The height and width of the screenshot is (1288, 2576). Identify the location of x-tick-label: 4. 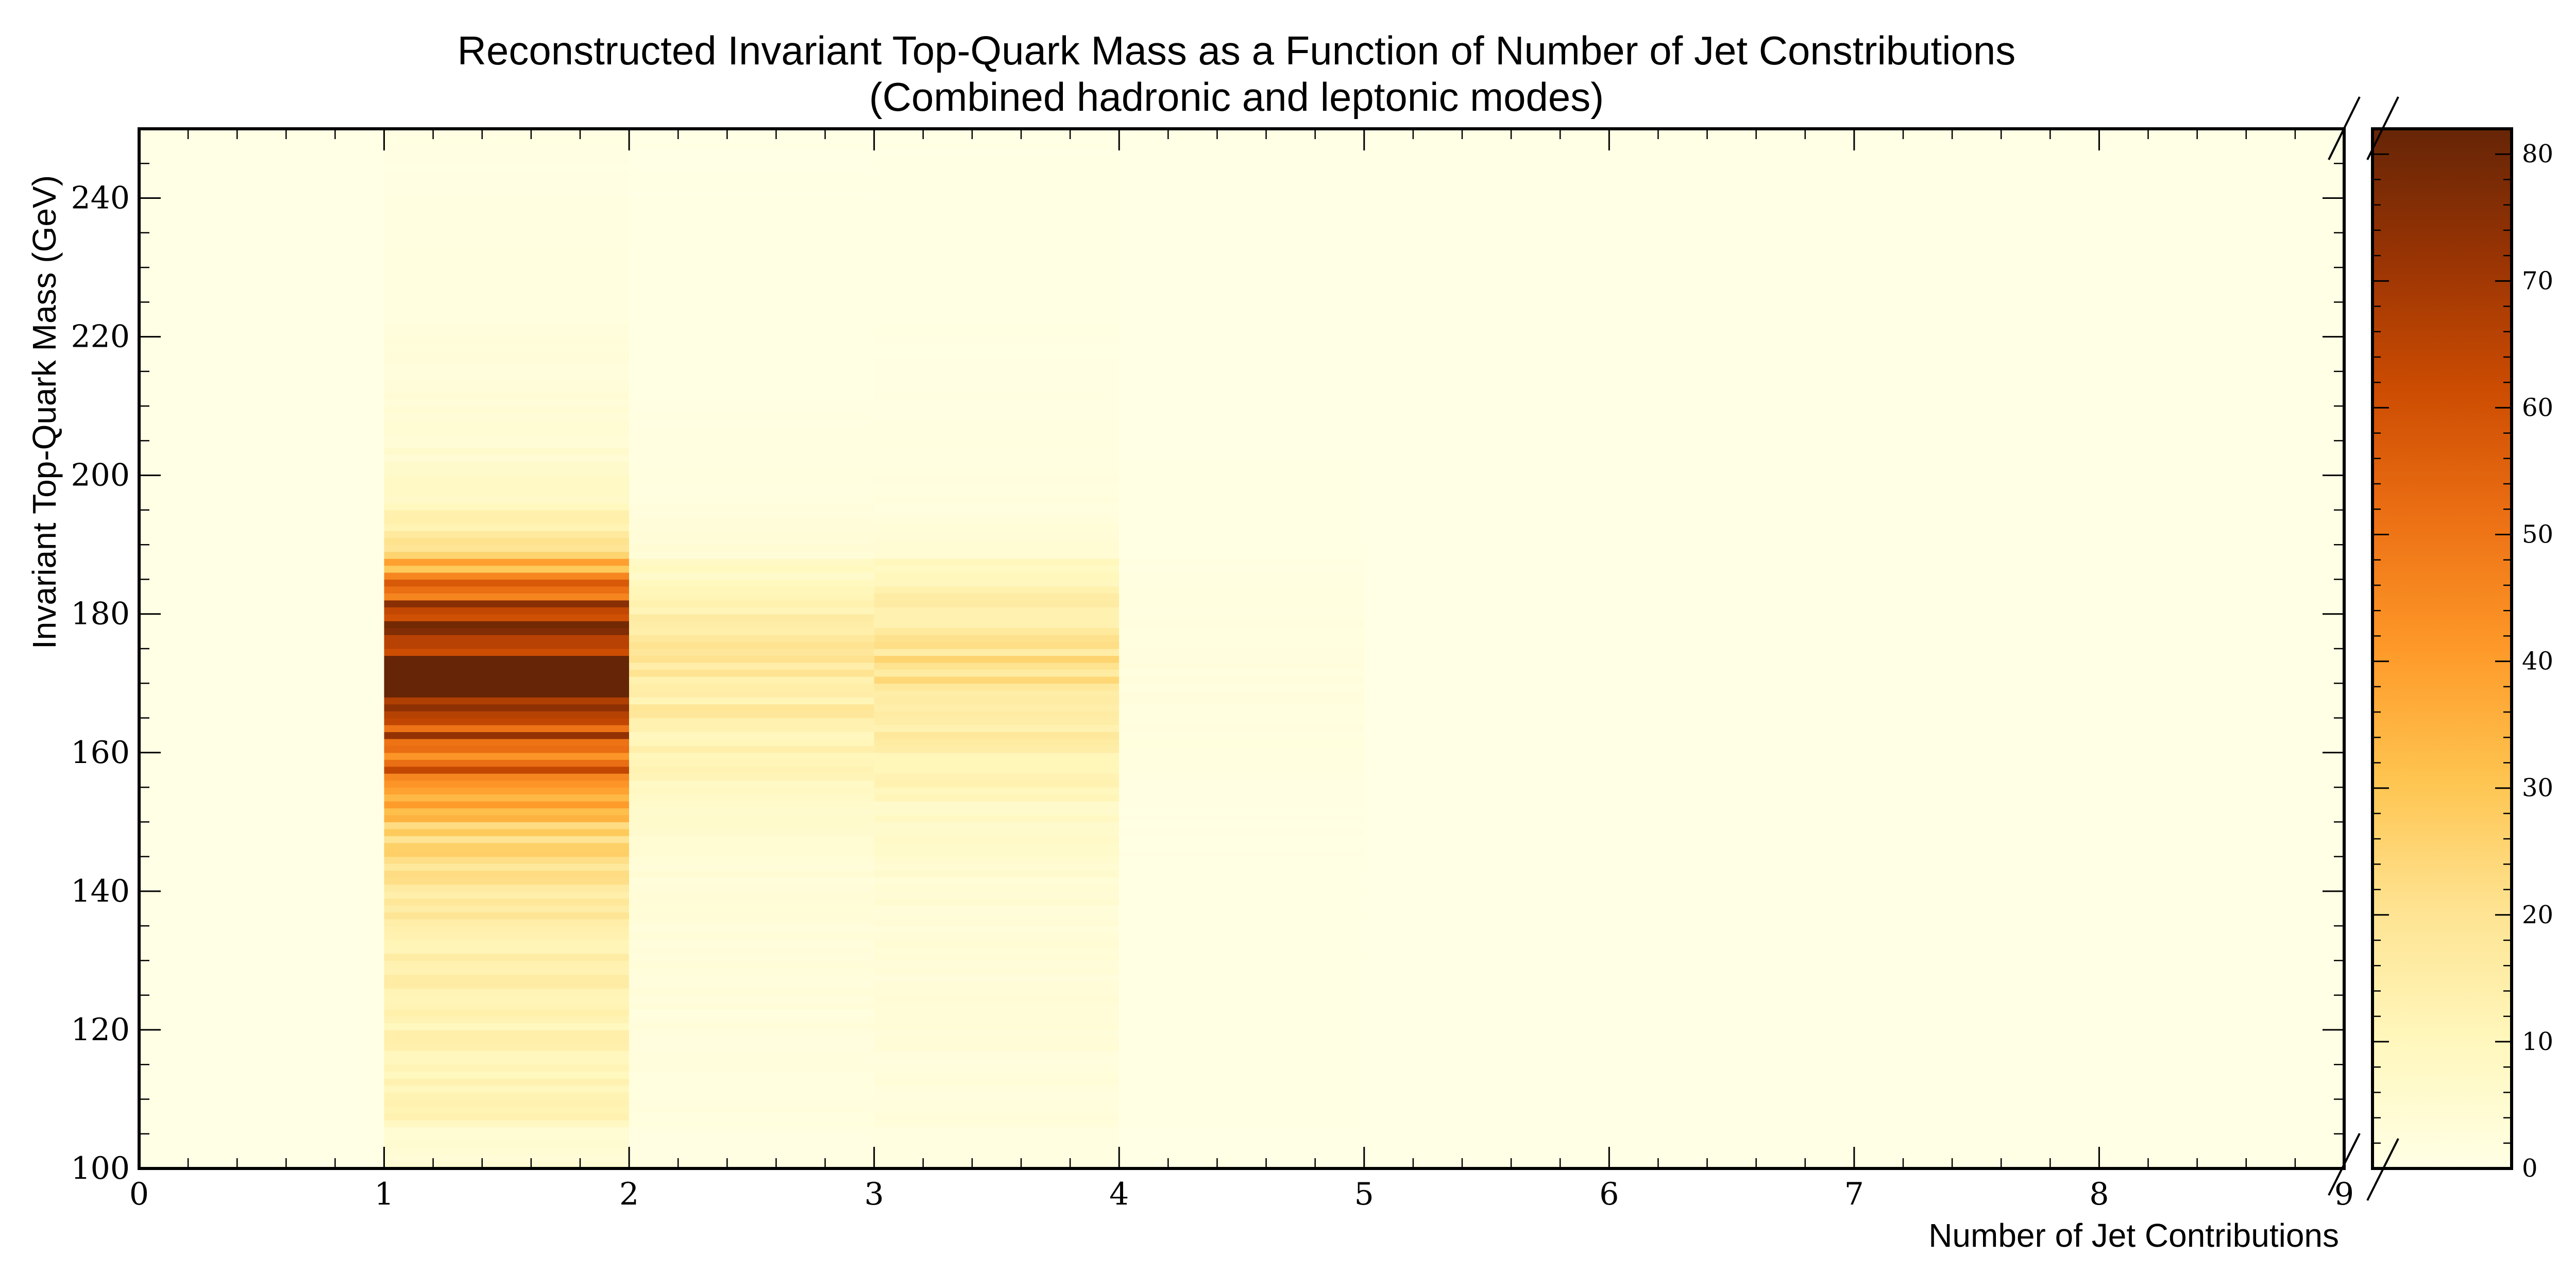
(1119, 1194).